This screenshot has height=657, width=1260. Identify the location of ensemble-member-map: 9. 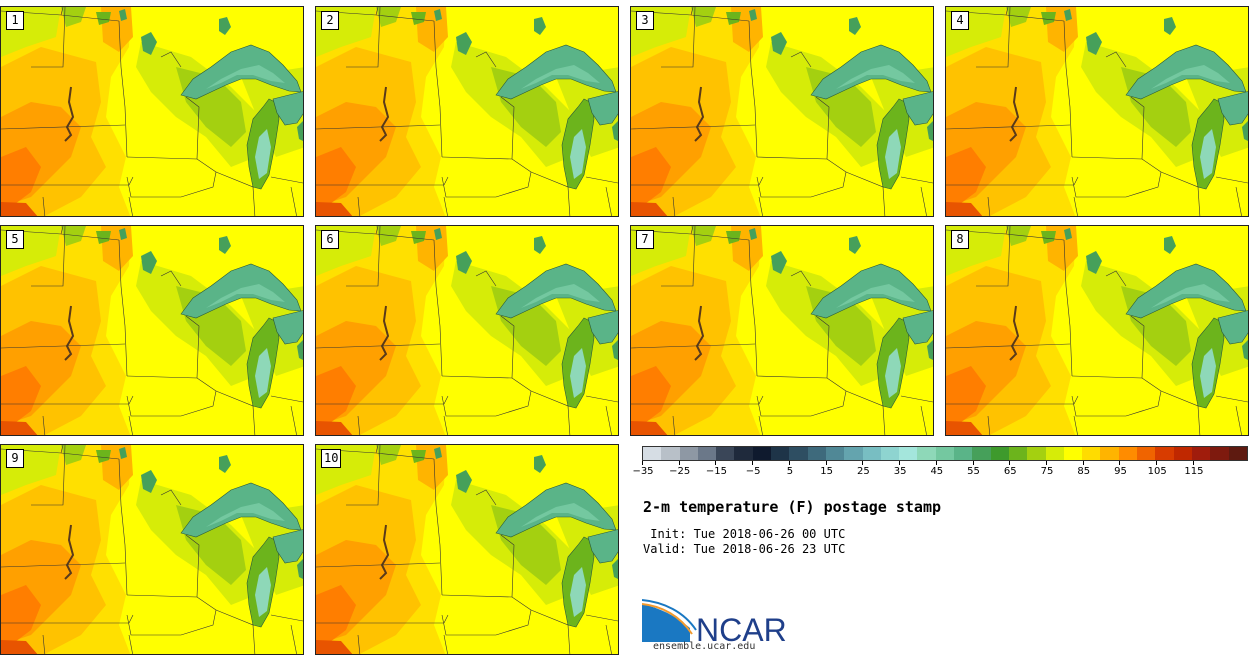
(152, 549).